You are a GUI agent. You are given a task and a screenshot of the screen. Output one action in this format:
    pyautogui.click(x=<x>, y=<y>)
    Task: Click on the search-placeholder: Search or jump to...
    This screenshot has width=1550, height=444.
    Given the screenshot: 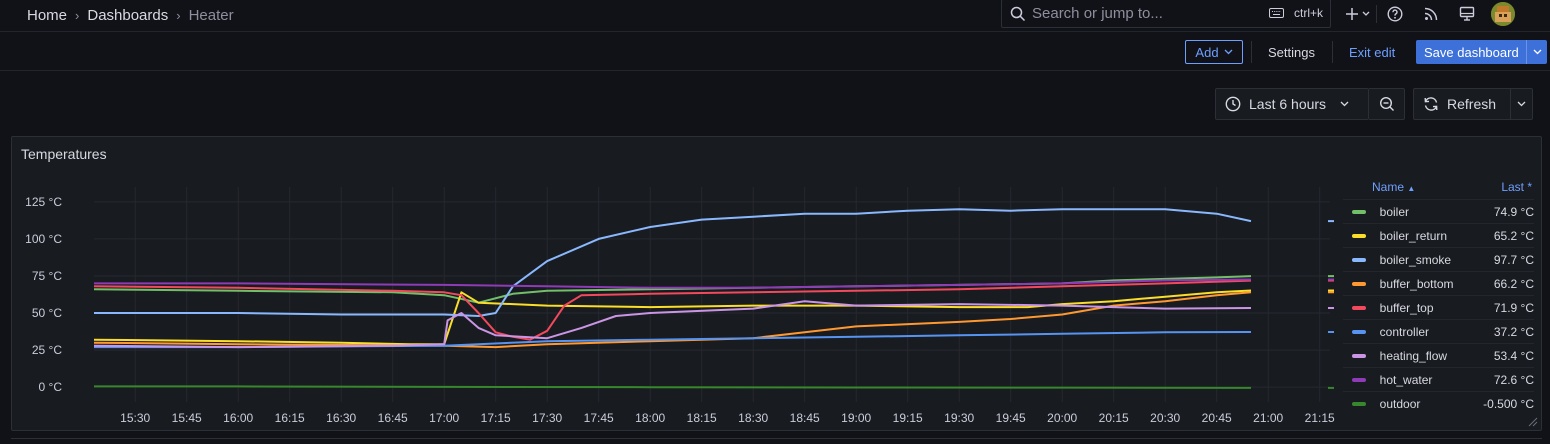 What is the action you would take?
    pyautogui.click(x=1097, y=13)
    